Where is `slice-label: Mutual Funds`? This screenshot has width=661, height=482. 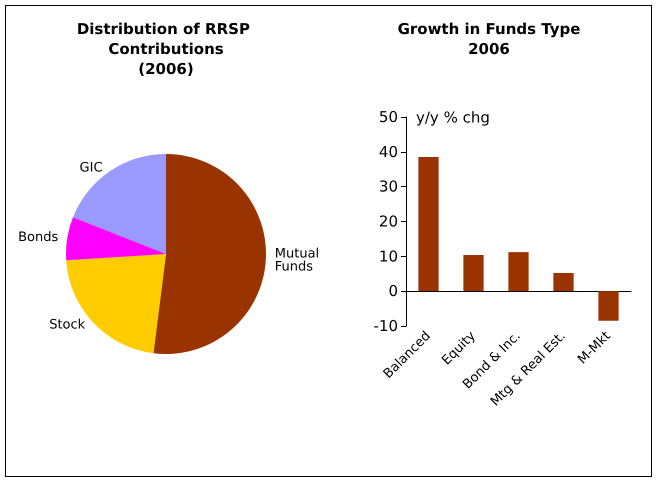
slice-label: Mutual Funds is located at coordinates (299, 260).